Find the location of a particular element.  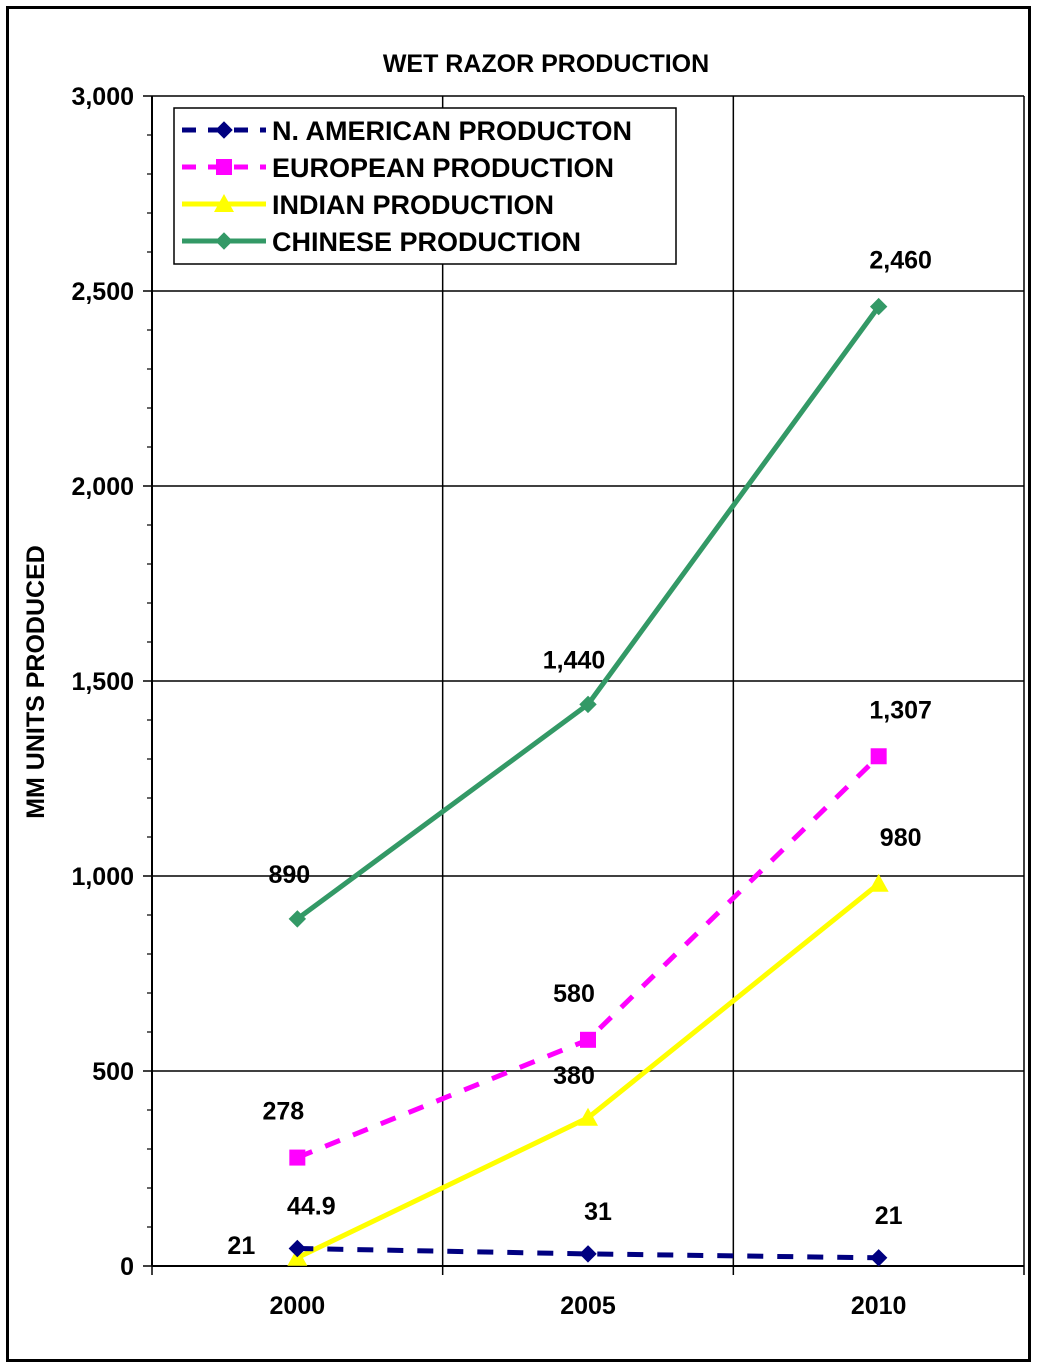

x-tick-label: 2005 is located at coordinates (588, 1306).